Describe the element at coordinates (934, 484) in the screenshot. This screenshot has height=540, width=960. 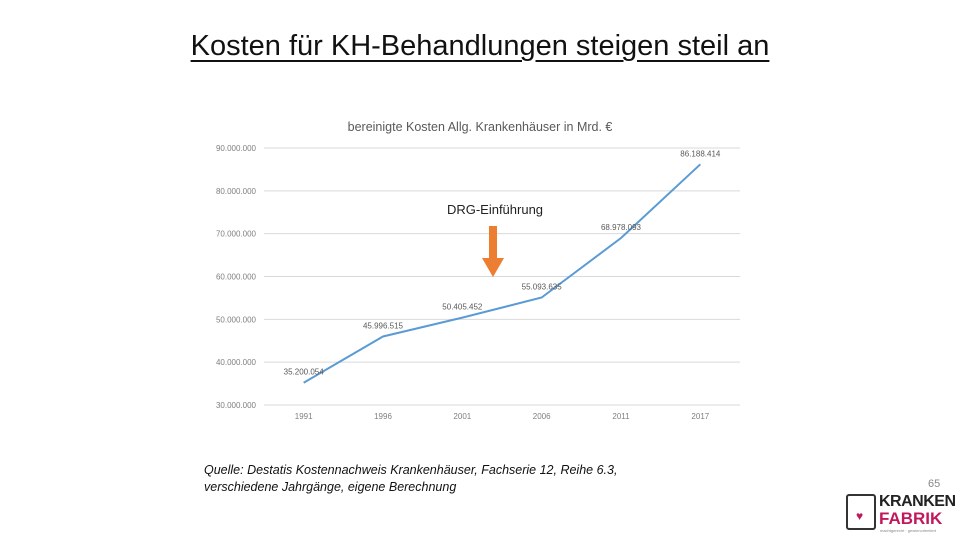
I see `page-number: 65` at that location.